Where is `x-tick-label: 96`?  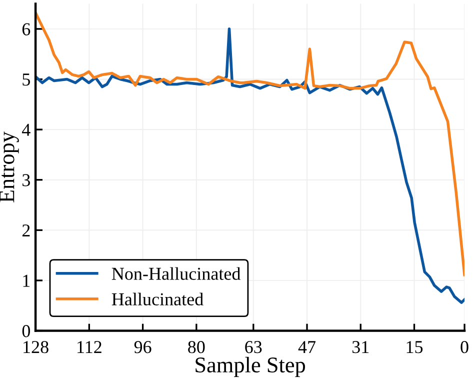
x-tick-label: 96 is located at coordinates (143, 347).